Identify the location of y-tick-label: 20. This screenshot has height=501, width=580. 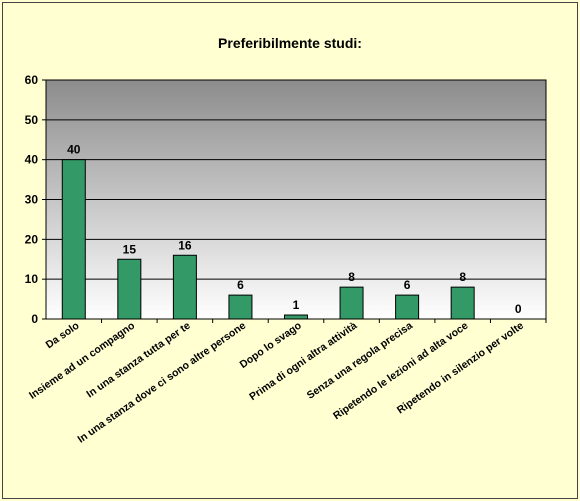
(32, 239).